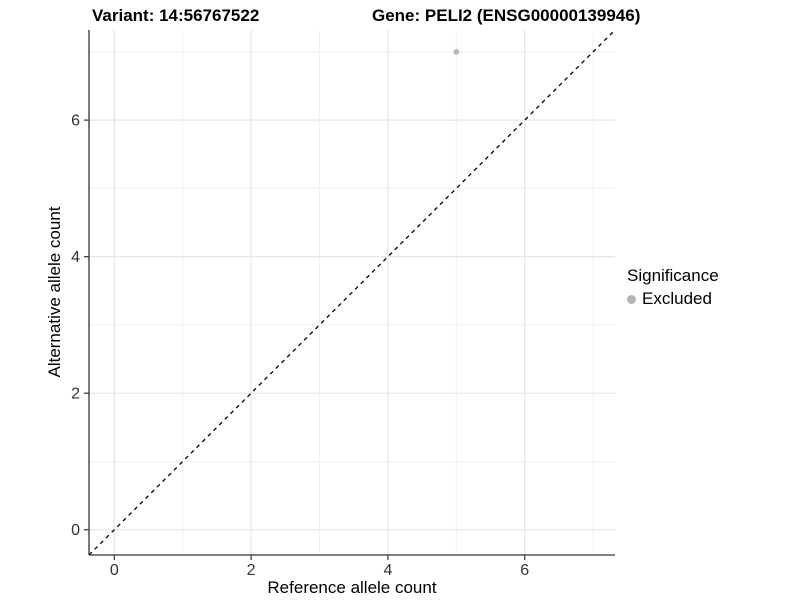  Describe the element at coordinates (176, 15) in the screenshot. I see `variant-title: Variant: 14:56767522` at that location.